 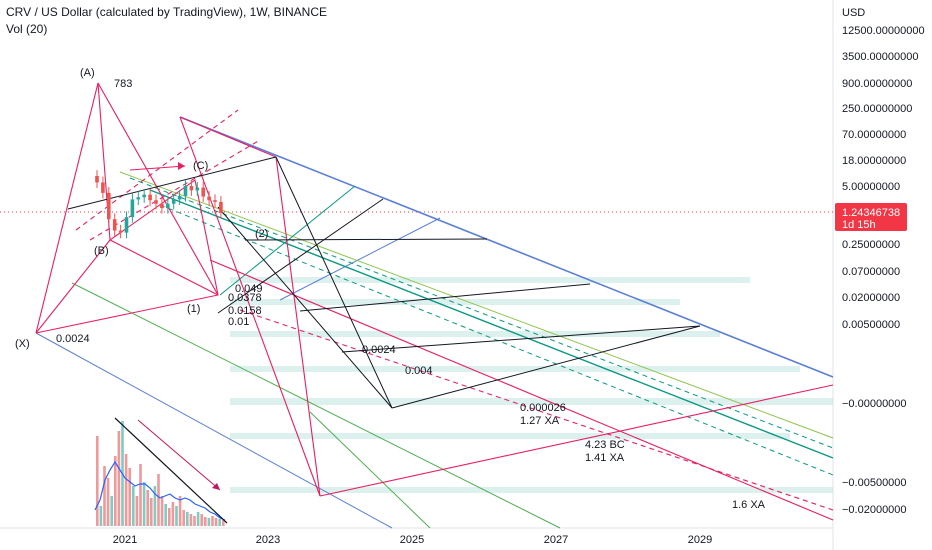 I want to click on y-tick-label: 0.25000000, so click(x=871, y=245).